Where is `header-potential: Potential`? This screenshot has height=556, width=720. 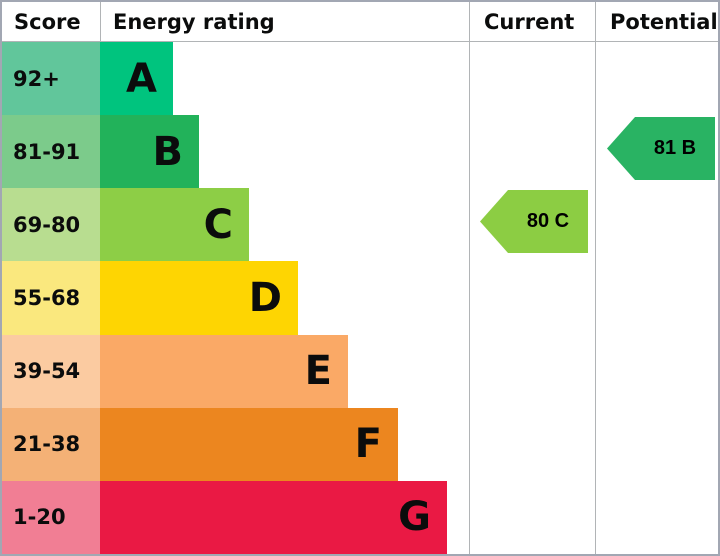
header-potential: Potential is located at coordinates (656, 22).